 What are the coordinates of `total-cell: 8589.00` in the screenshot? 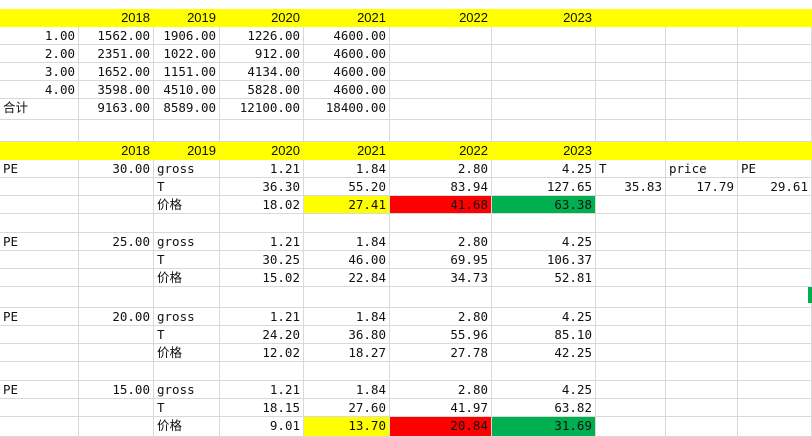 It's located at (187, 109).